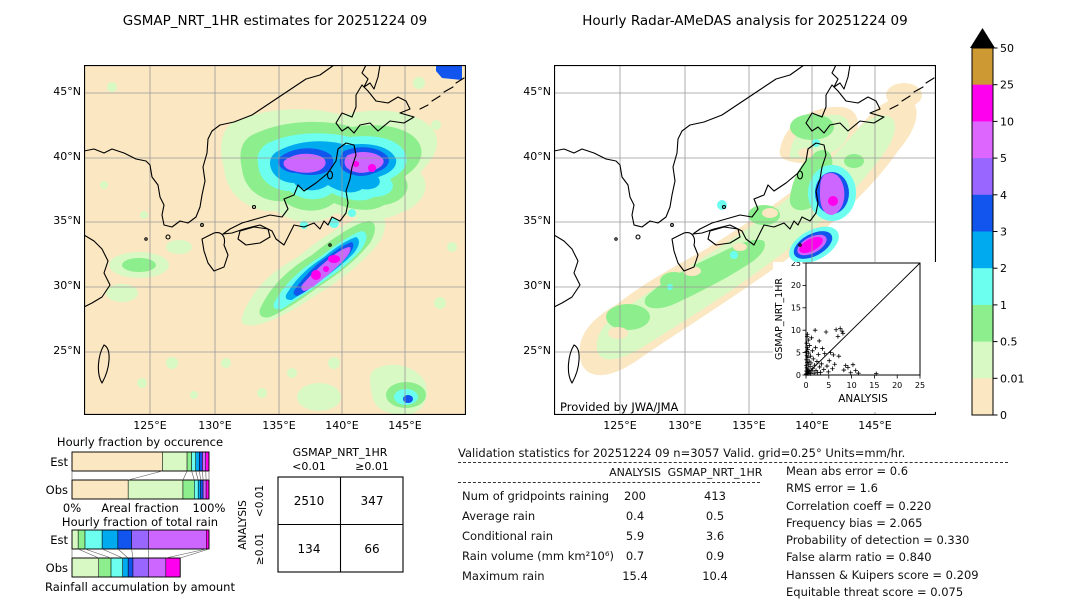 The height and width of the screenshot is (612, 1080). What do you see at coordinates (67, 285) in the screenshot?
I see `left-map-lat-tick: 30°N` at bounding box center [67, 285].